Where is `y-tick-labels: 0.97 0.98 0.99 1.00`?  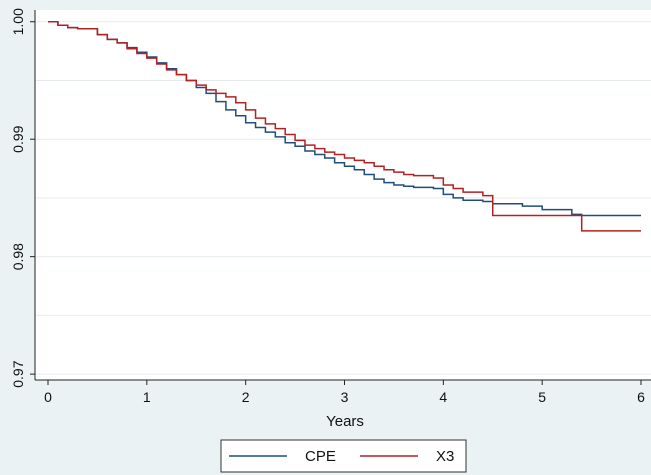 y-tick-labels: 0.97 0.98 0.99 1.00 is located at coordinates (18, 198).